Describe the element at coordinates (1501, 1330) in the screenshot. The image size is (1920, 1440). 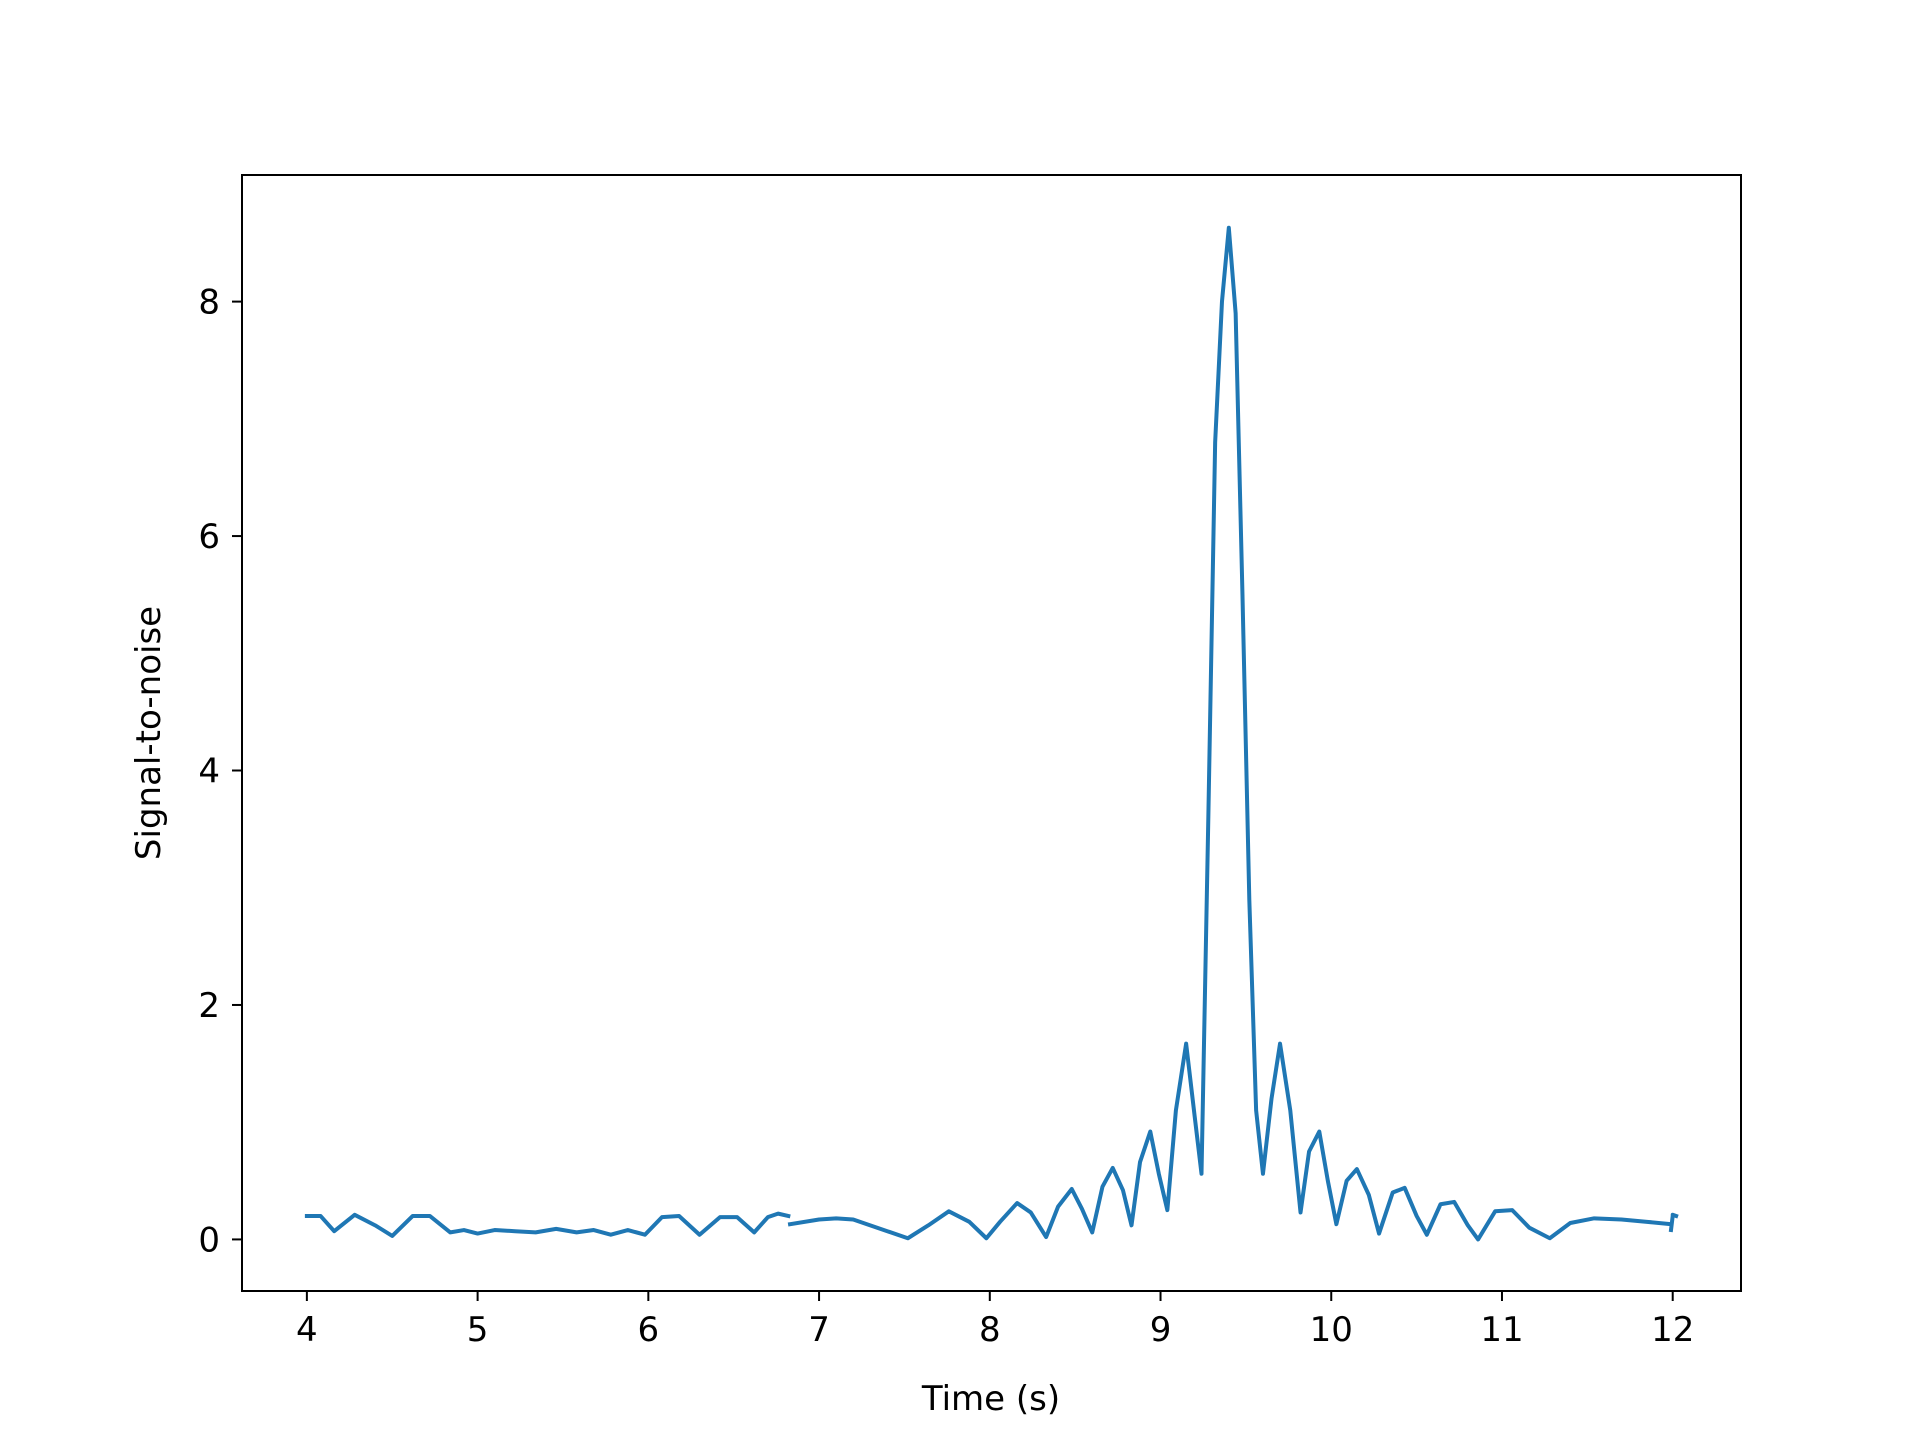
I see `x-tick-label: 11` at that location.